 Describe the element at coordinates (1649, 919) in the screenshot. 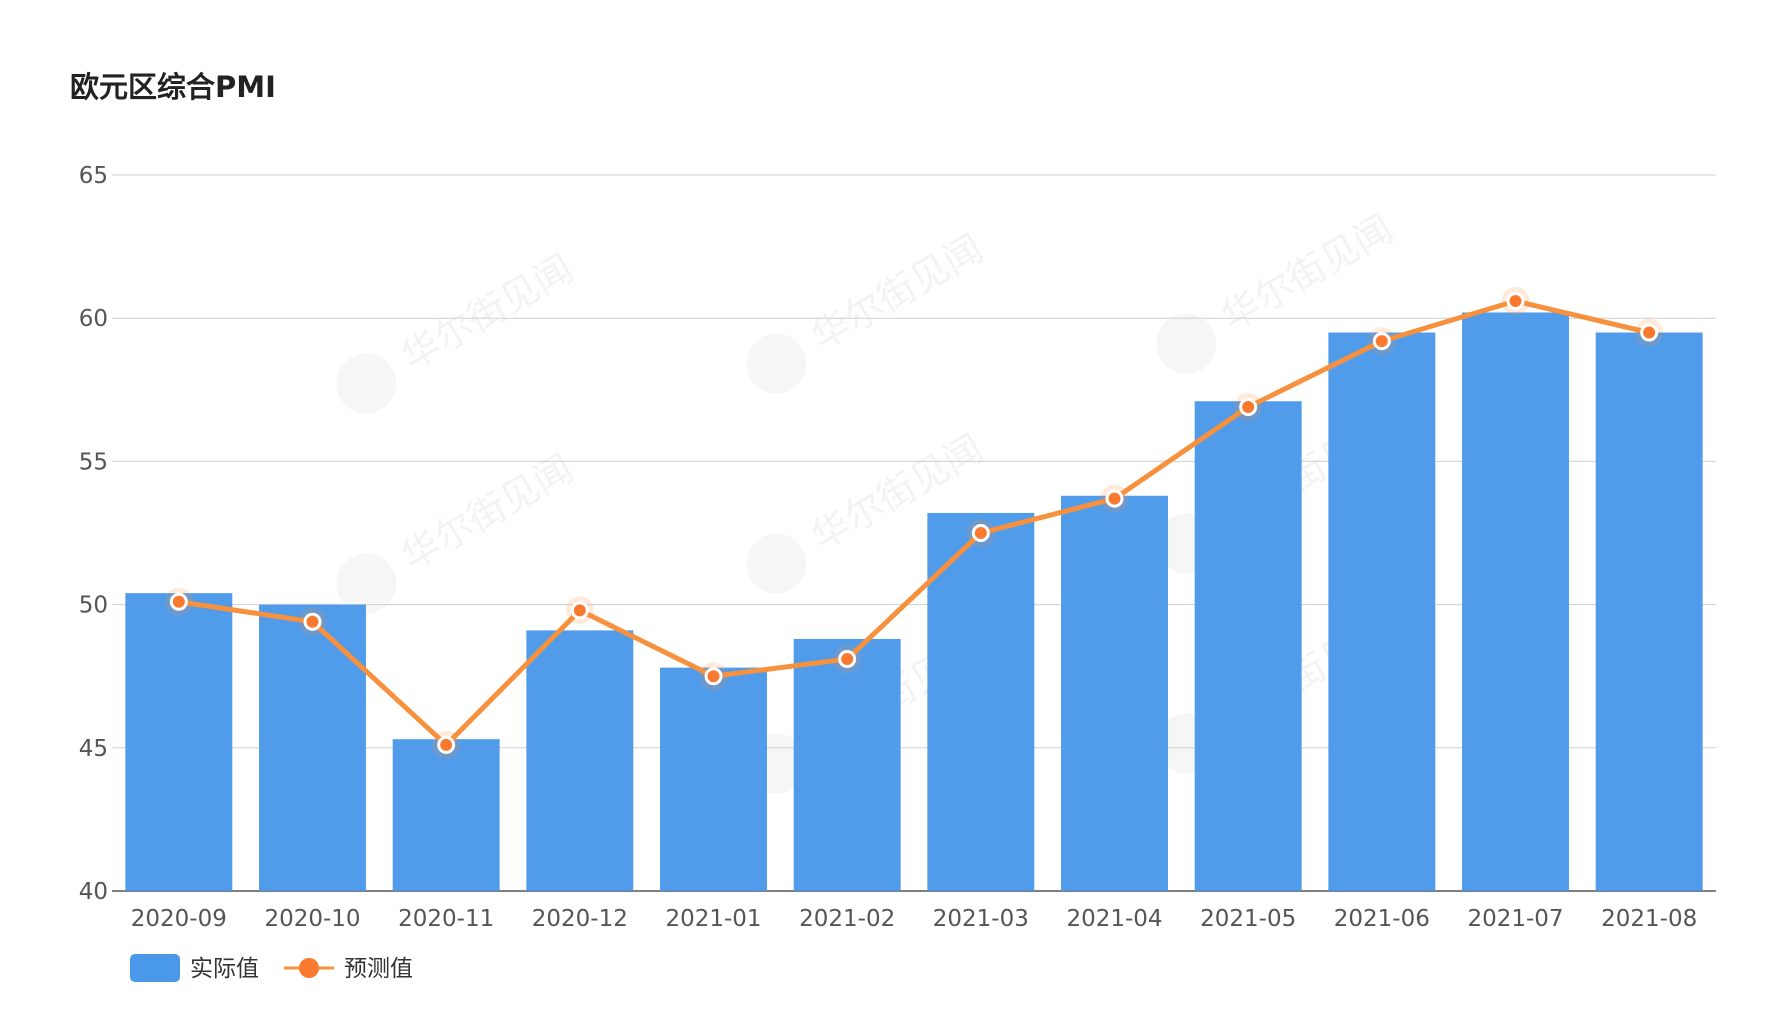

I see `x-tick-label: 2021-08` at that location.